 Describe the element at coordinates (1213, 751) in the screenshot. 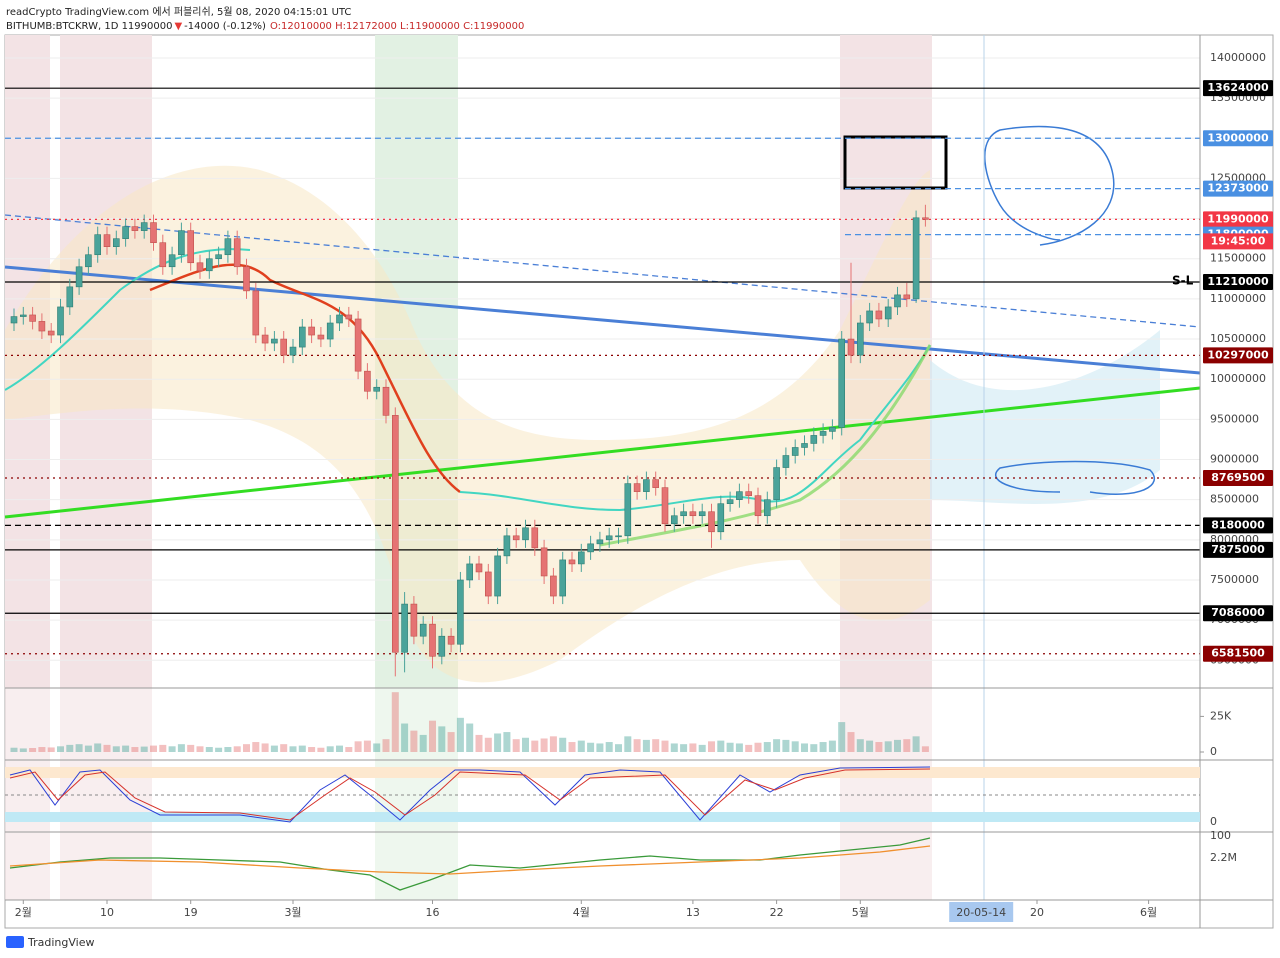

I see `volume-tick-label: 0` at that location.